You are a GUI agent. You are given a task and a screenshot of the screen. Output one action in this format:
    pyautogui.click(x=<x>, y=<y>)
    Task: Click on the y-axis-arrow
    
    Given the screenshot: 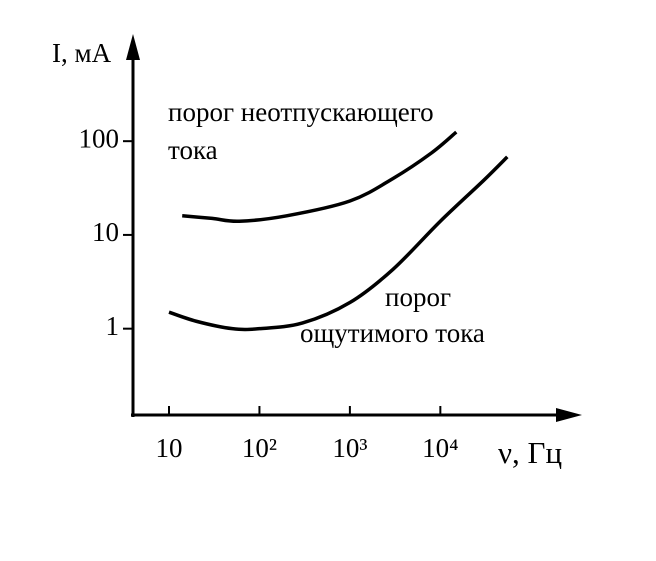 What is the action you would take?
    pyautogui.click(x=133, y=47)
    